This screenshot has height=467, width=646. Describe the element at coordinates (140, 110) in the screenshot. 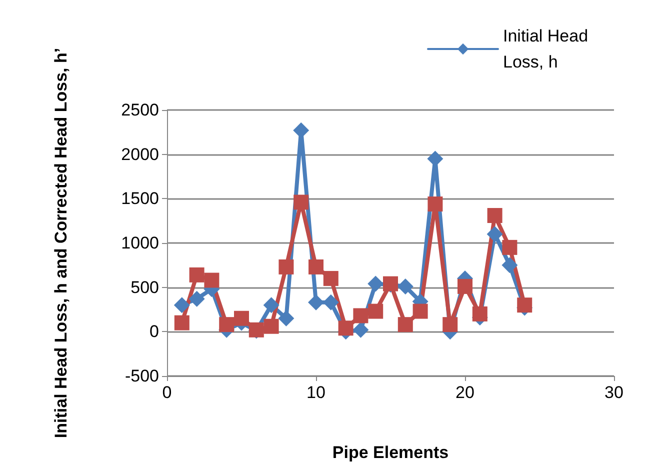

I see `y-tick-label: 2500` at that location.